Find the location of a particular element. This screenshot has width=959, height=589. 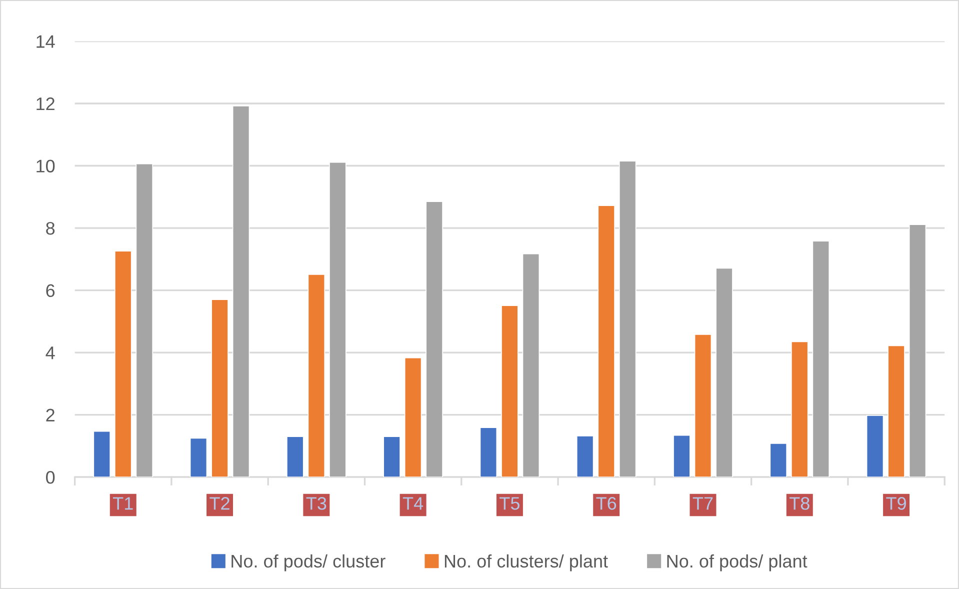

x-tick-label: T7 is located at coordinates (702, 503).